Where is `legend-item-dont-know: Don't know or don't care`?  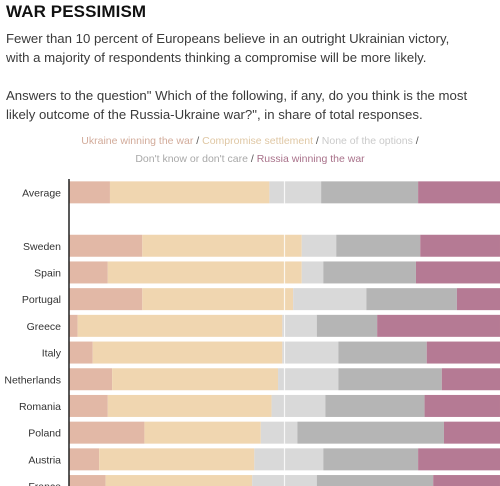
legend-item-dont-know: Don't know or don't care is located at coordinates (191, 159).